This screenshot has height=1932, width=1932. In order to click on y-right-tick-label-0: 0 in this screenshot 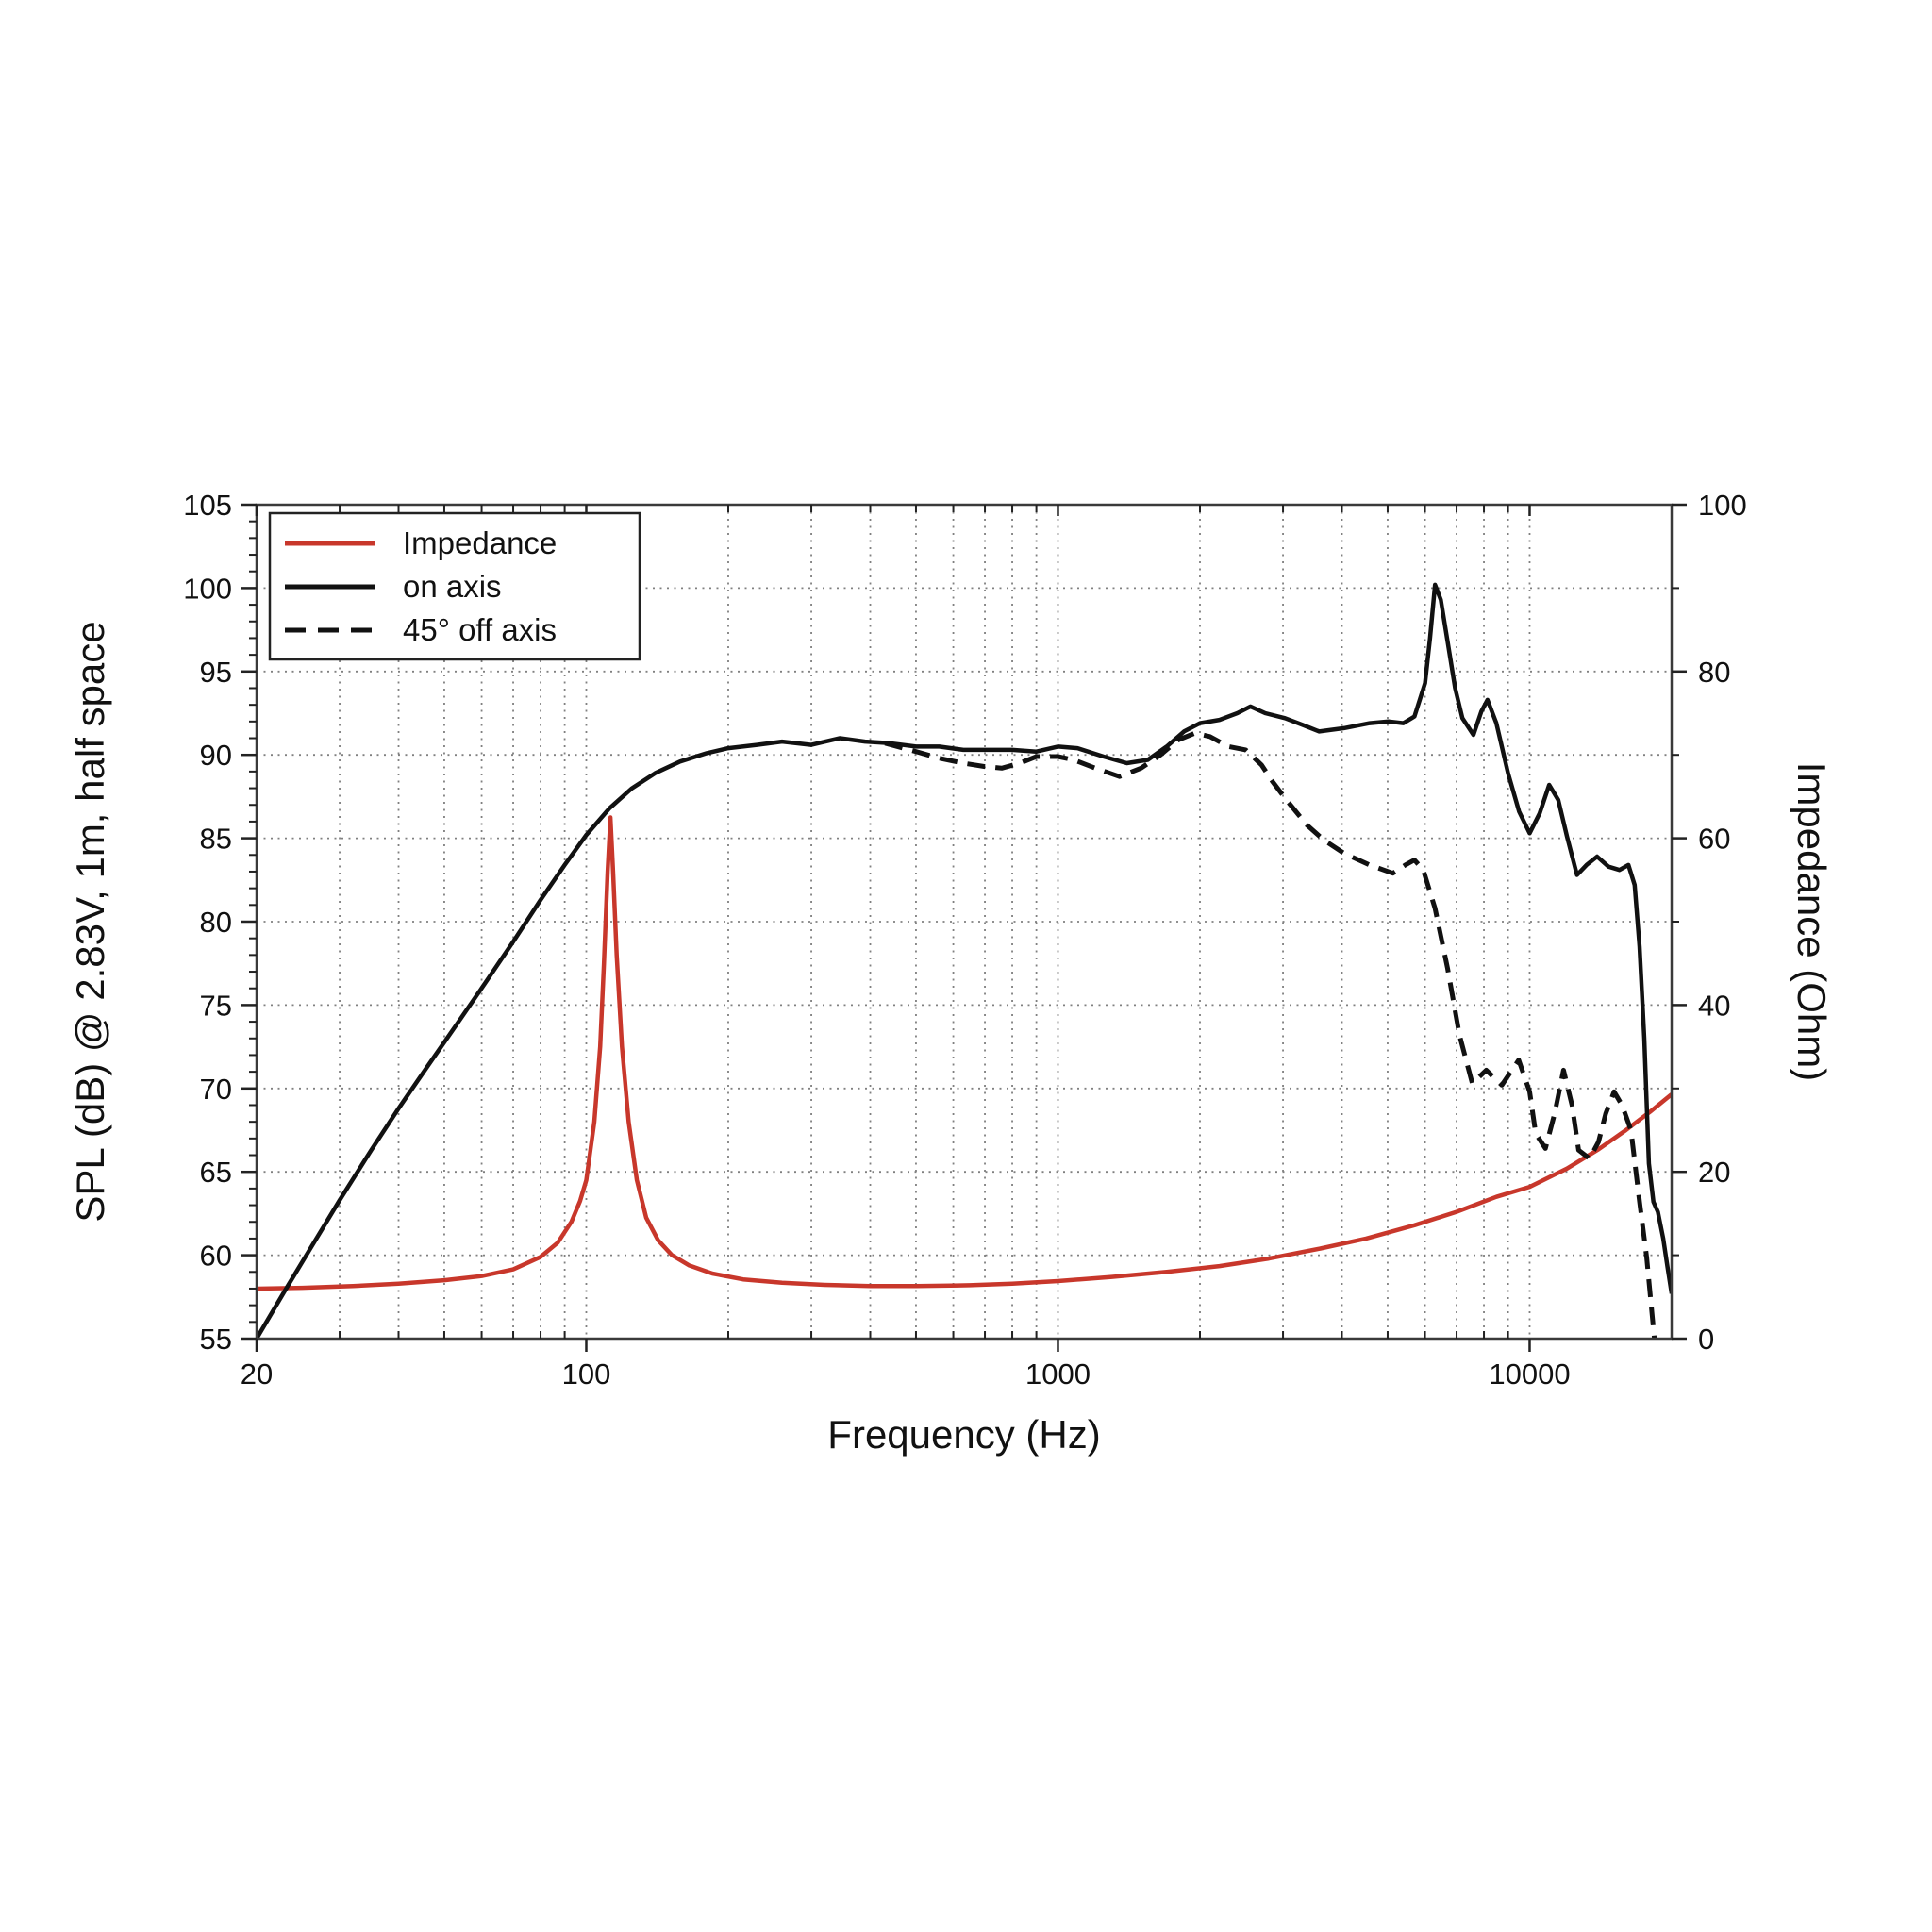, I will do `click(1706, 1339)`.